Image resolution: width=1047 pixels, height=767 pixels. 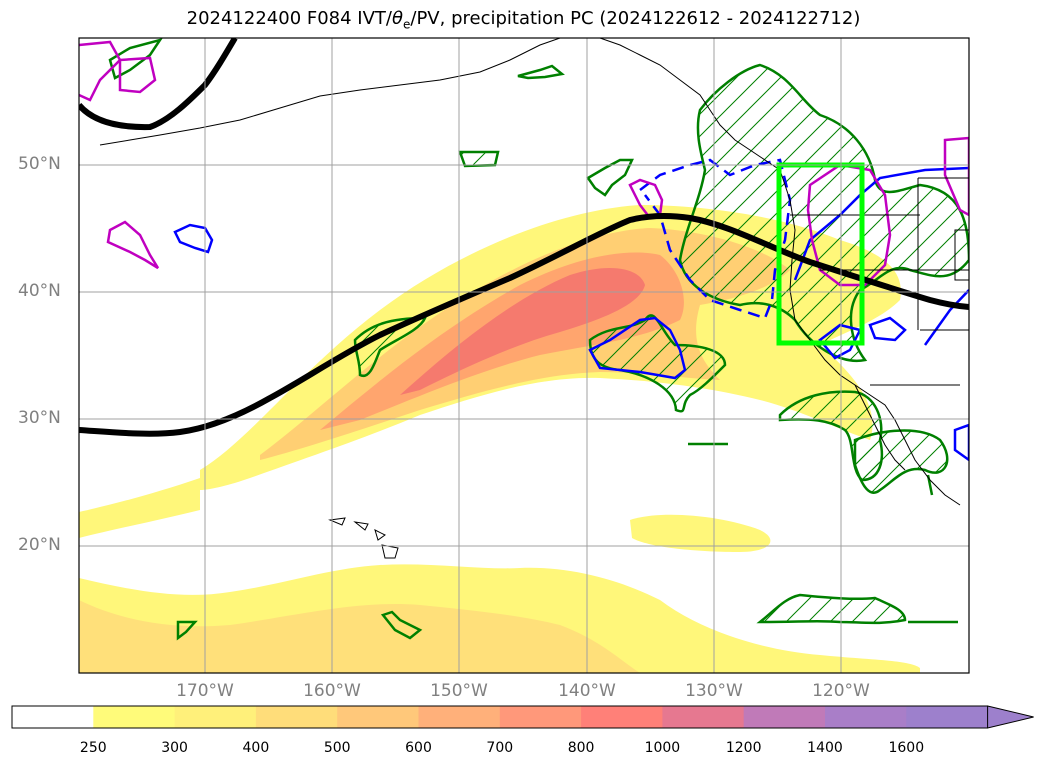 What do you see at coordinates (39, 545) in the screenshot?
I see `lat-label-20: 20°N` at bounding box center [39, 545].